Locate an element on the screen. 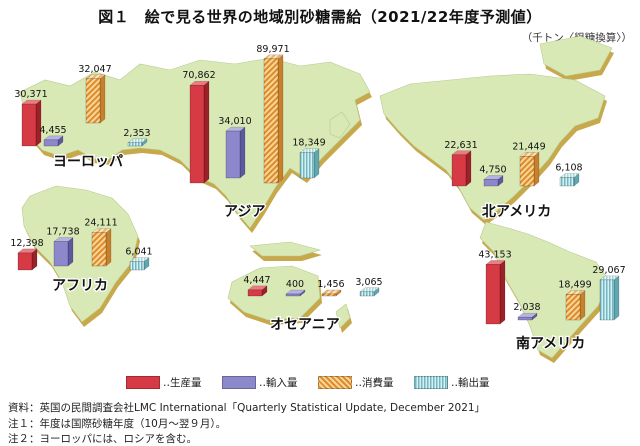 Image resolution: width=640 pixels, height=446 pixels. legend-item-production: ‥生産量 is located at coordinates (164, 382).